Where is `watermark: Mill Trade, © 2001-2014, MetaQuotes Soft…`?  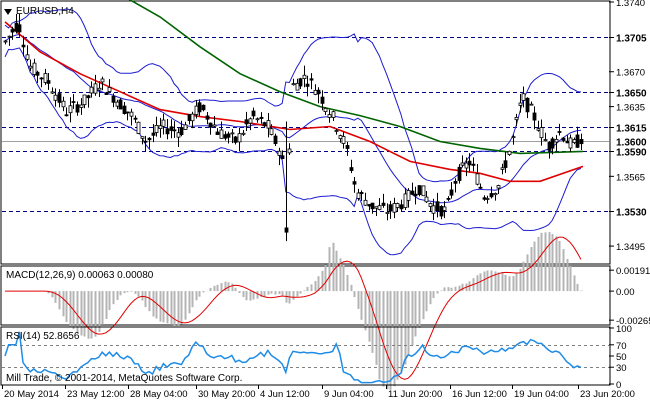 watermark: Mill Trade, © 2001-2014, MetaQuotes Soft… is located at coordinates (124, 378).